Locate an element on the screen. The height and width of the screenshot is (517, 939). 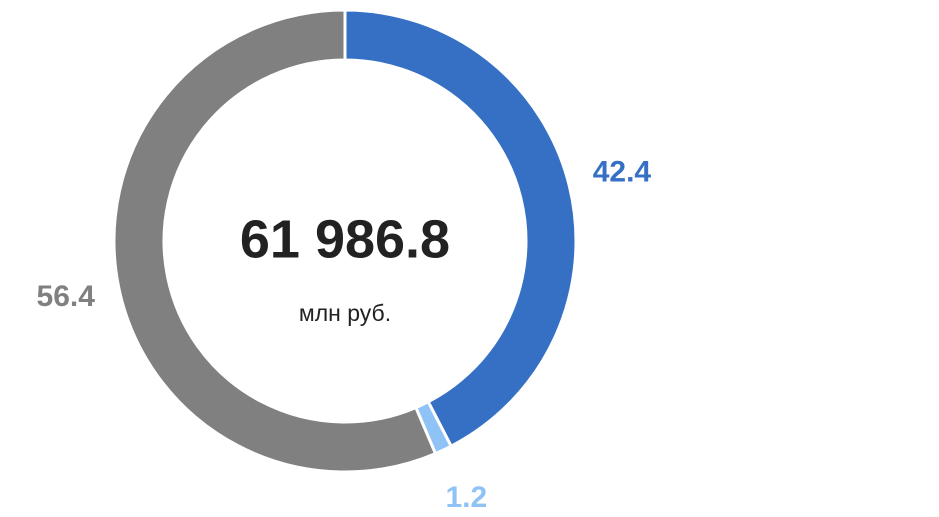
center-value: 61 986.8 is located at coordinates (345, 239).